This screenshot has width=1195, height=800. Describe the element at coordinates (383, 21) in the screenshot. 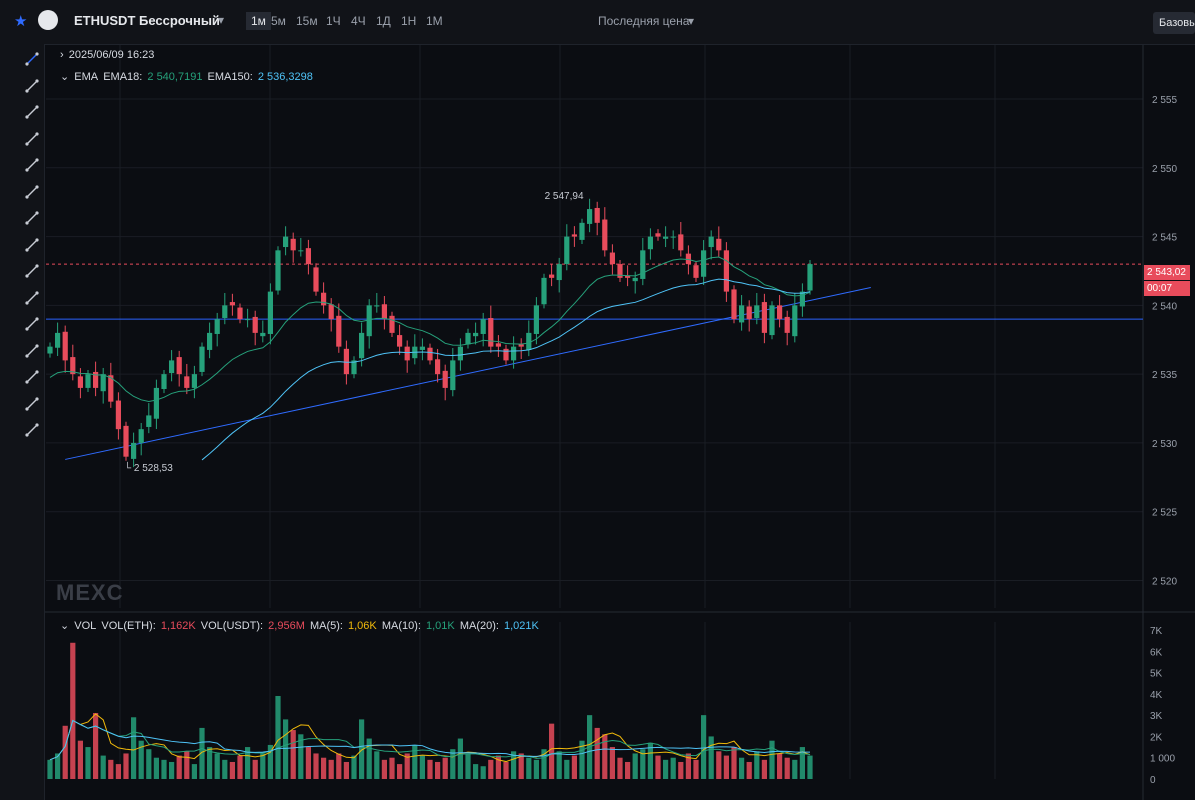

I see `interval-5: 1Д` at that location.